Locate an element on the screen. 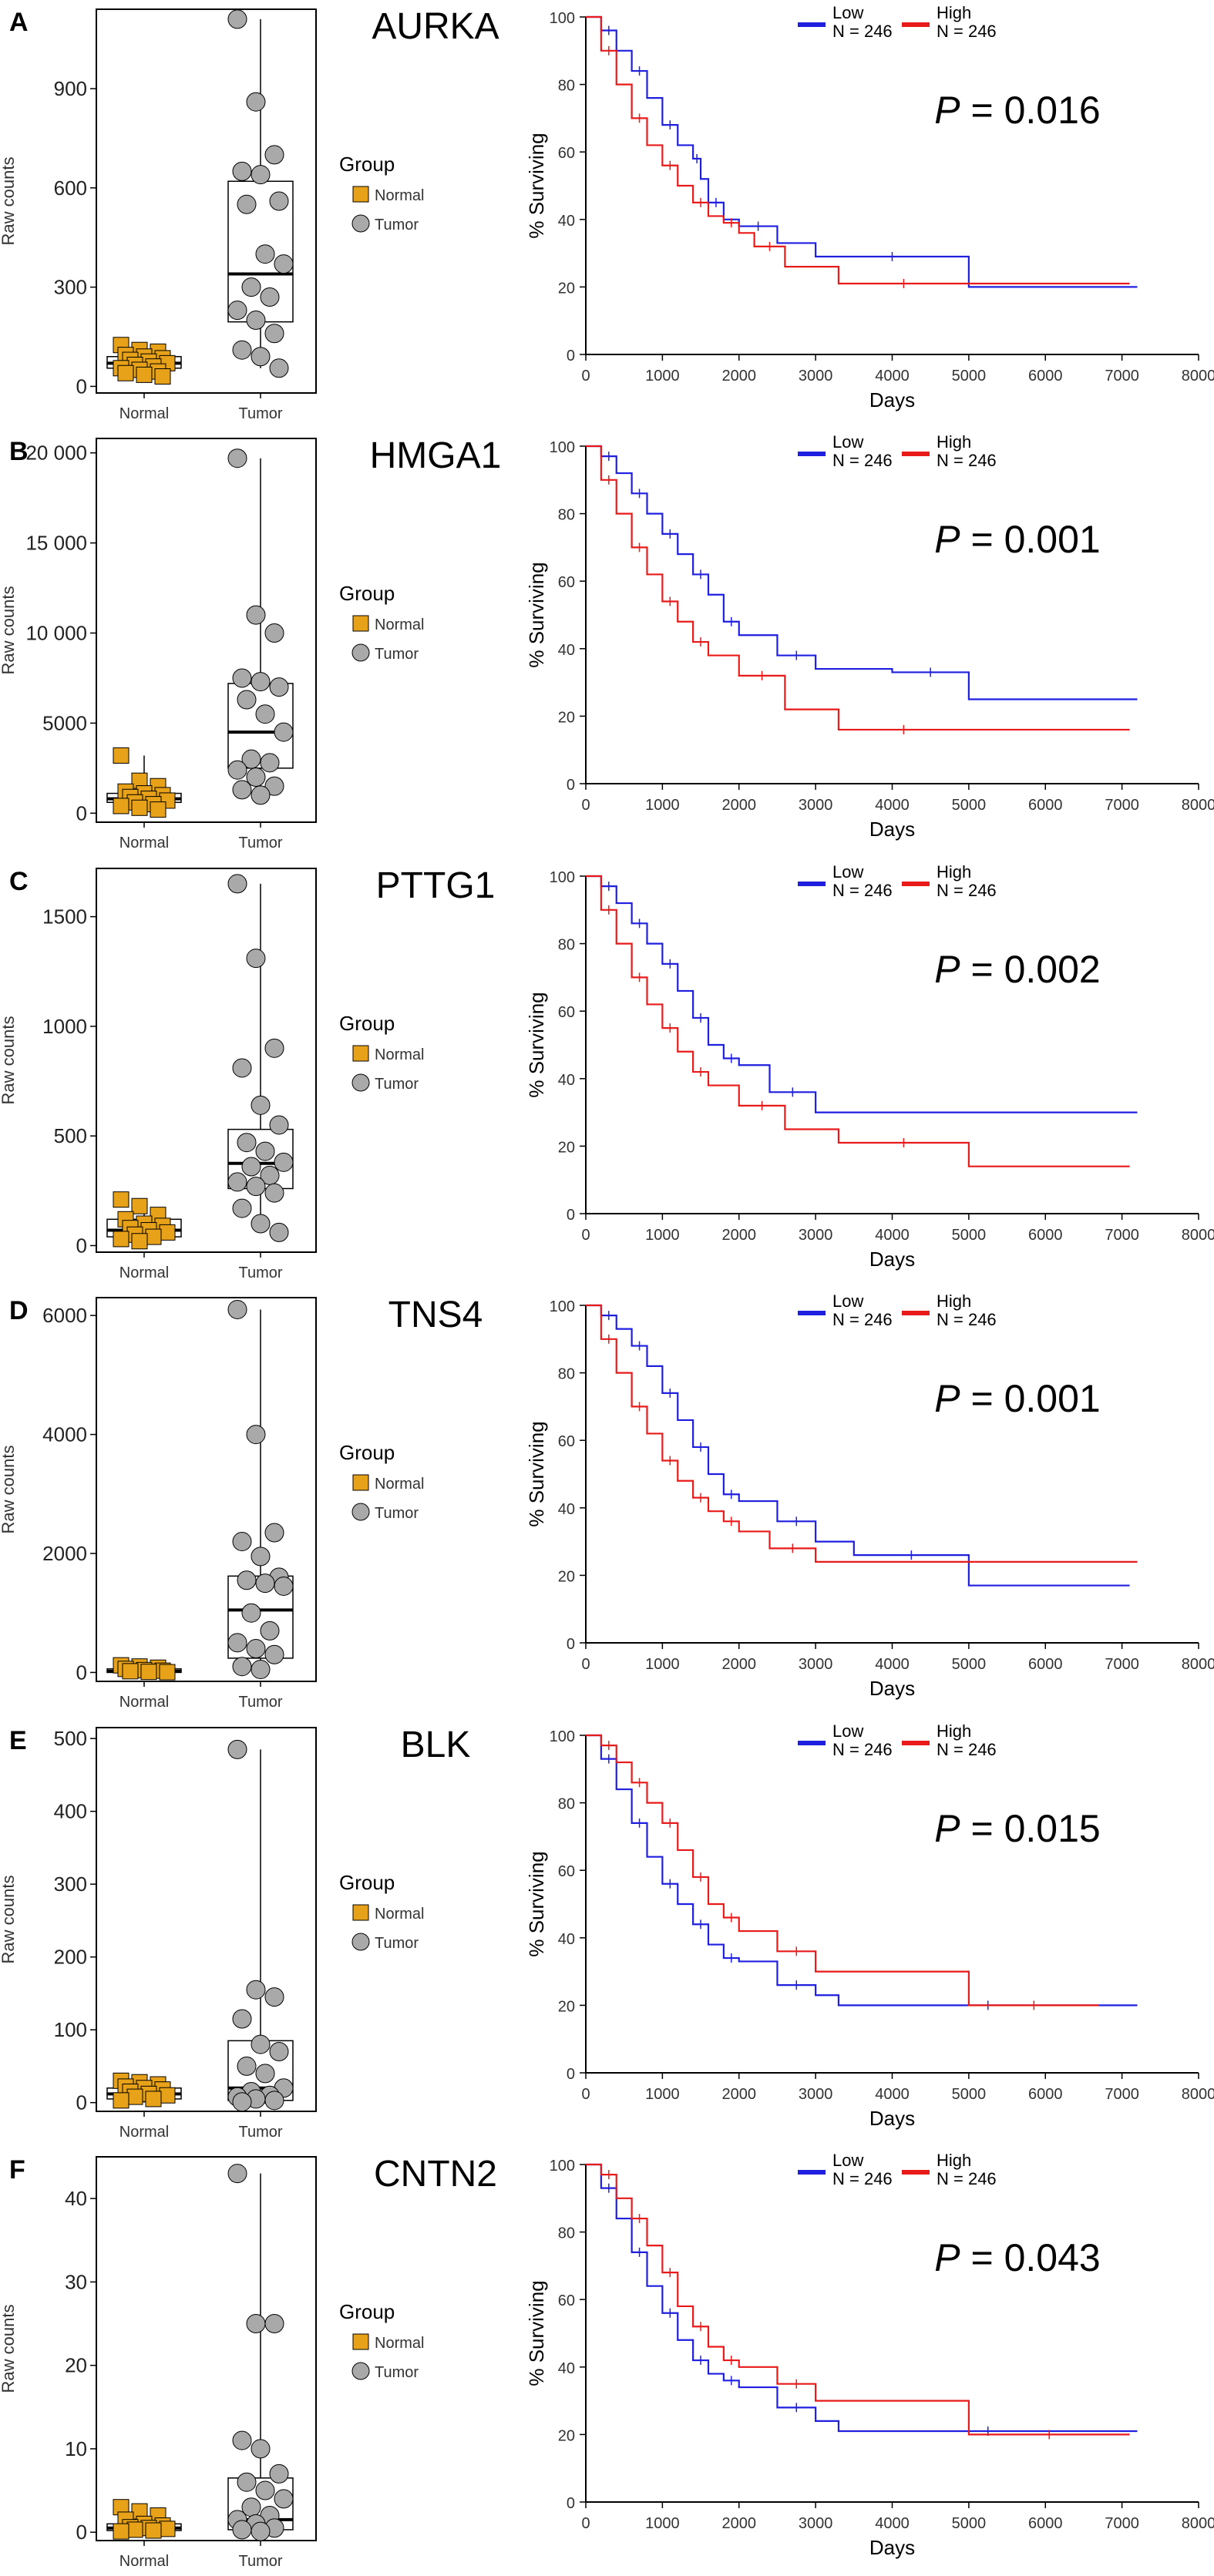 Image resolution: width=1214 pixels, height=2576 pixels. km-y-axis-label: % Surviving is located at coordinates (536, 185).